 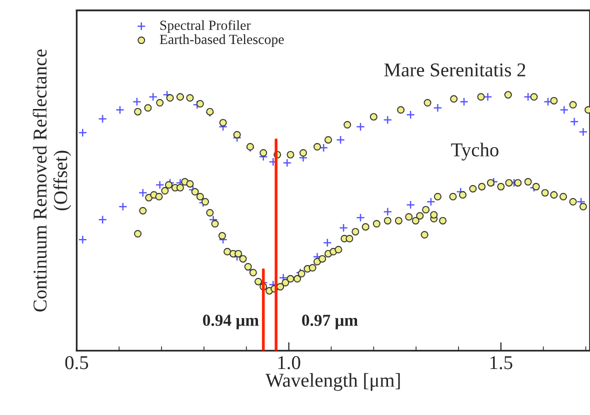 What do you see at coordinates (52, 180) in the screenshot?
I see `y-axis-title: Continuum Removed Reflectance (Offset)` at bounding box center [52, 180].